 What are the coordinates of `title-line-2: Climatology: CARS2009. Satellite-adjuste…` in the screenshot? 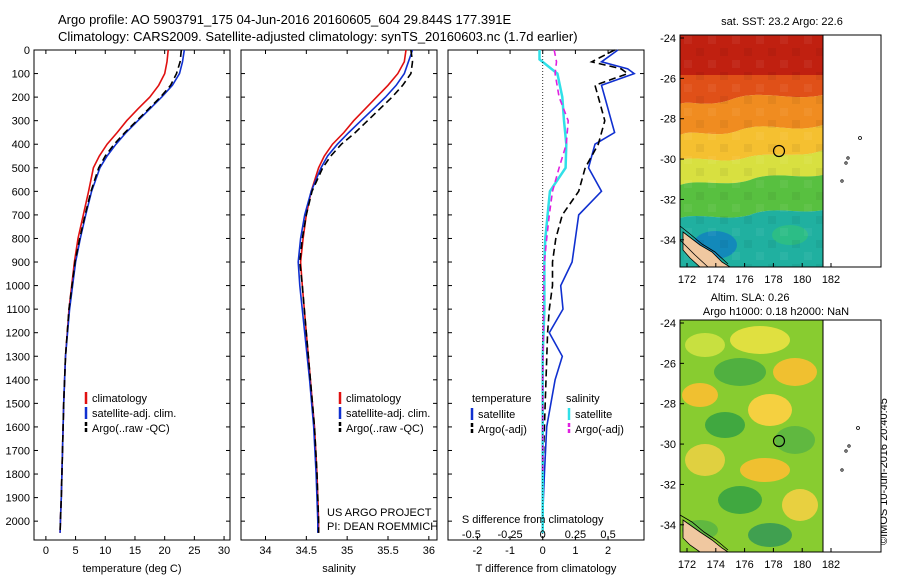 It's located at (318, 36).